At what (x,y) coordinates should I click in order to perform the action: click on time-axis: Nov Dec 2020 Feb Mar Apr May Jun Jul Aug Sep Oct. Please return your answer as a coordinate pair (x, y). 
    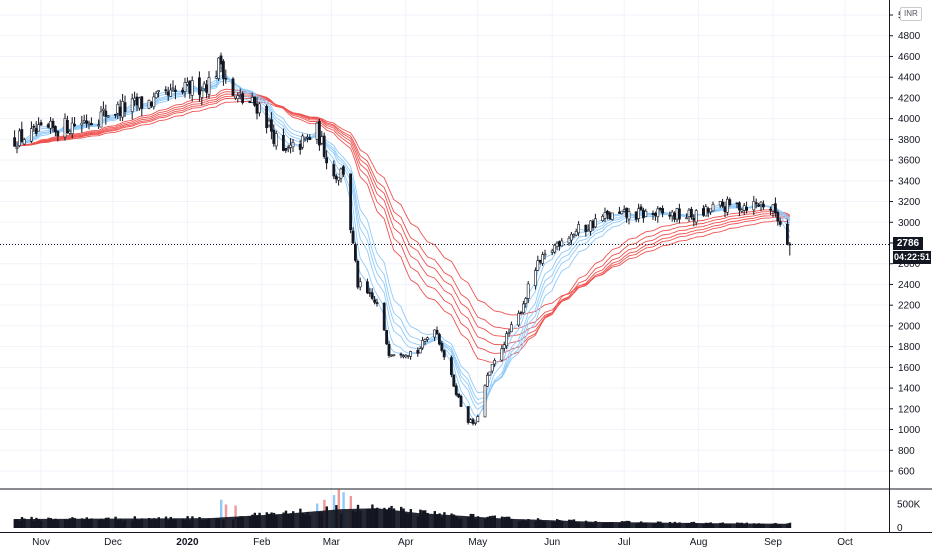
    Looking at the image, I should click on (442, 542).